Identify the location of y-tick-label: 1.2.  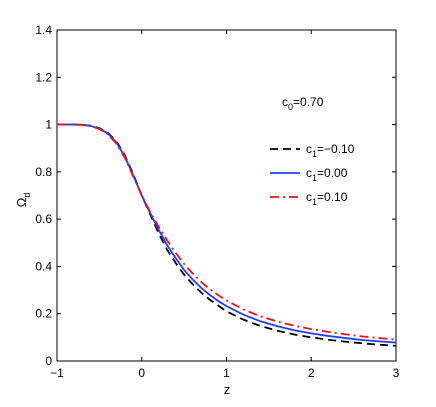
(43, 77).